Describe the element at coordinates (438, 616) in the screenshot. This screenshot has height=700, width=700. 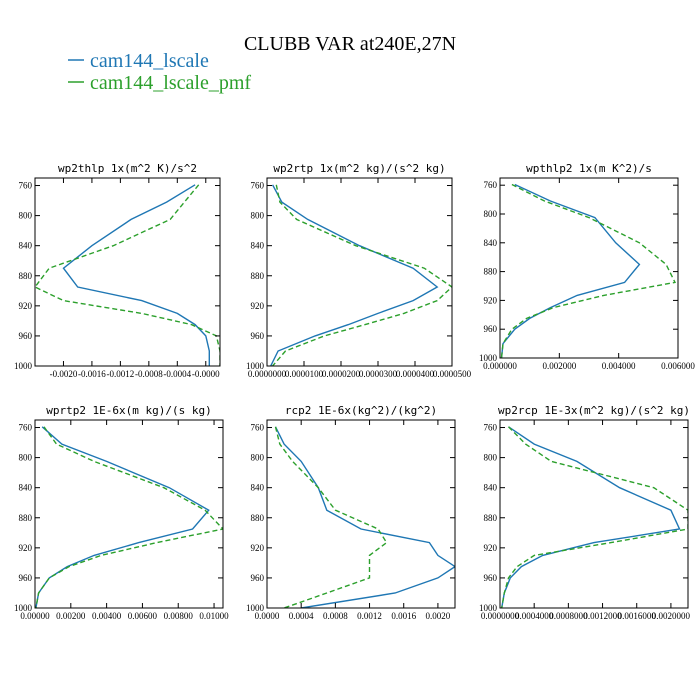
I see `x-tick-label: 0.0020` at that location.